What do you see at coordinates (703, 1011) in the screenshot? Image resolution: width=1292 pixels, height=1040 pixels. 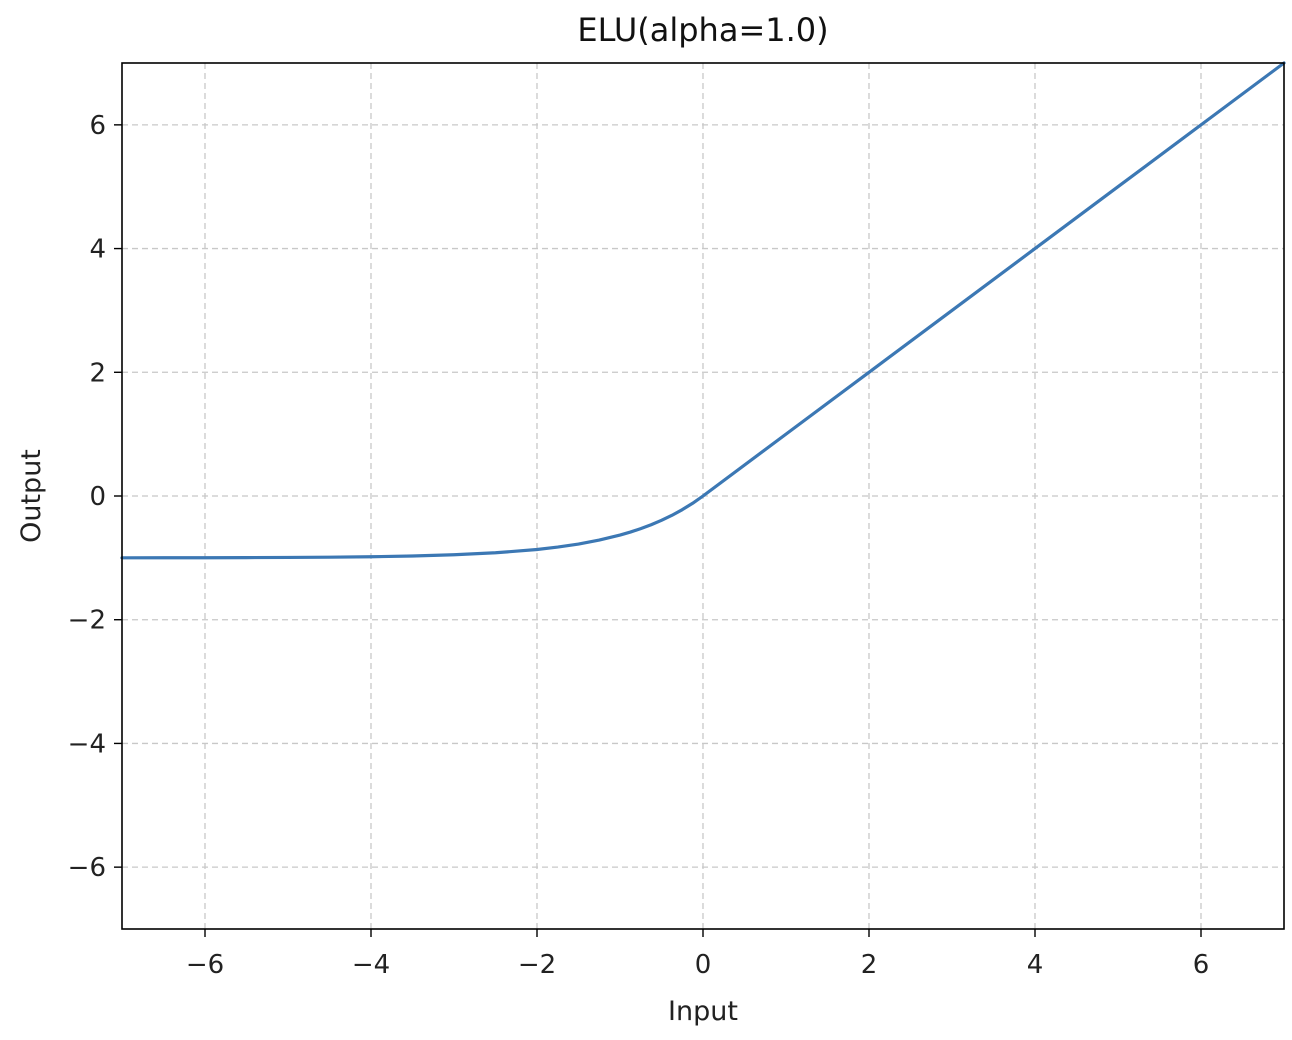 I see `x-axis-label: Input` at bounding box center [703, 1011].